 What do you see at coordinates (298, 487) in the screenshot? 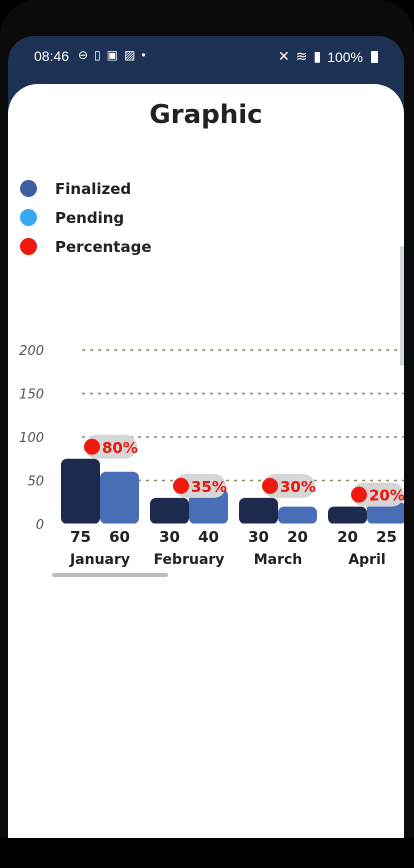
I see `percentage-label: 30%` at bounding box center [298, 487].